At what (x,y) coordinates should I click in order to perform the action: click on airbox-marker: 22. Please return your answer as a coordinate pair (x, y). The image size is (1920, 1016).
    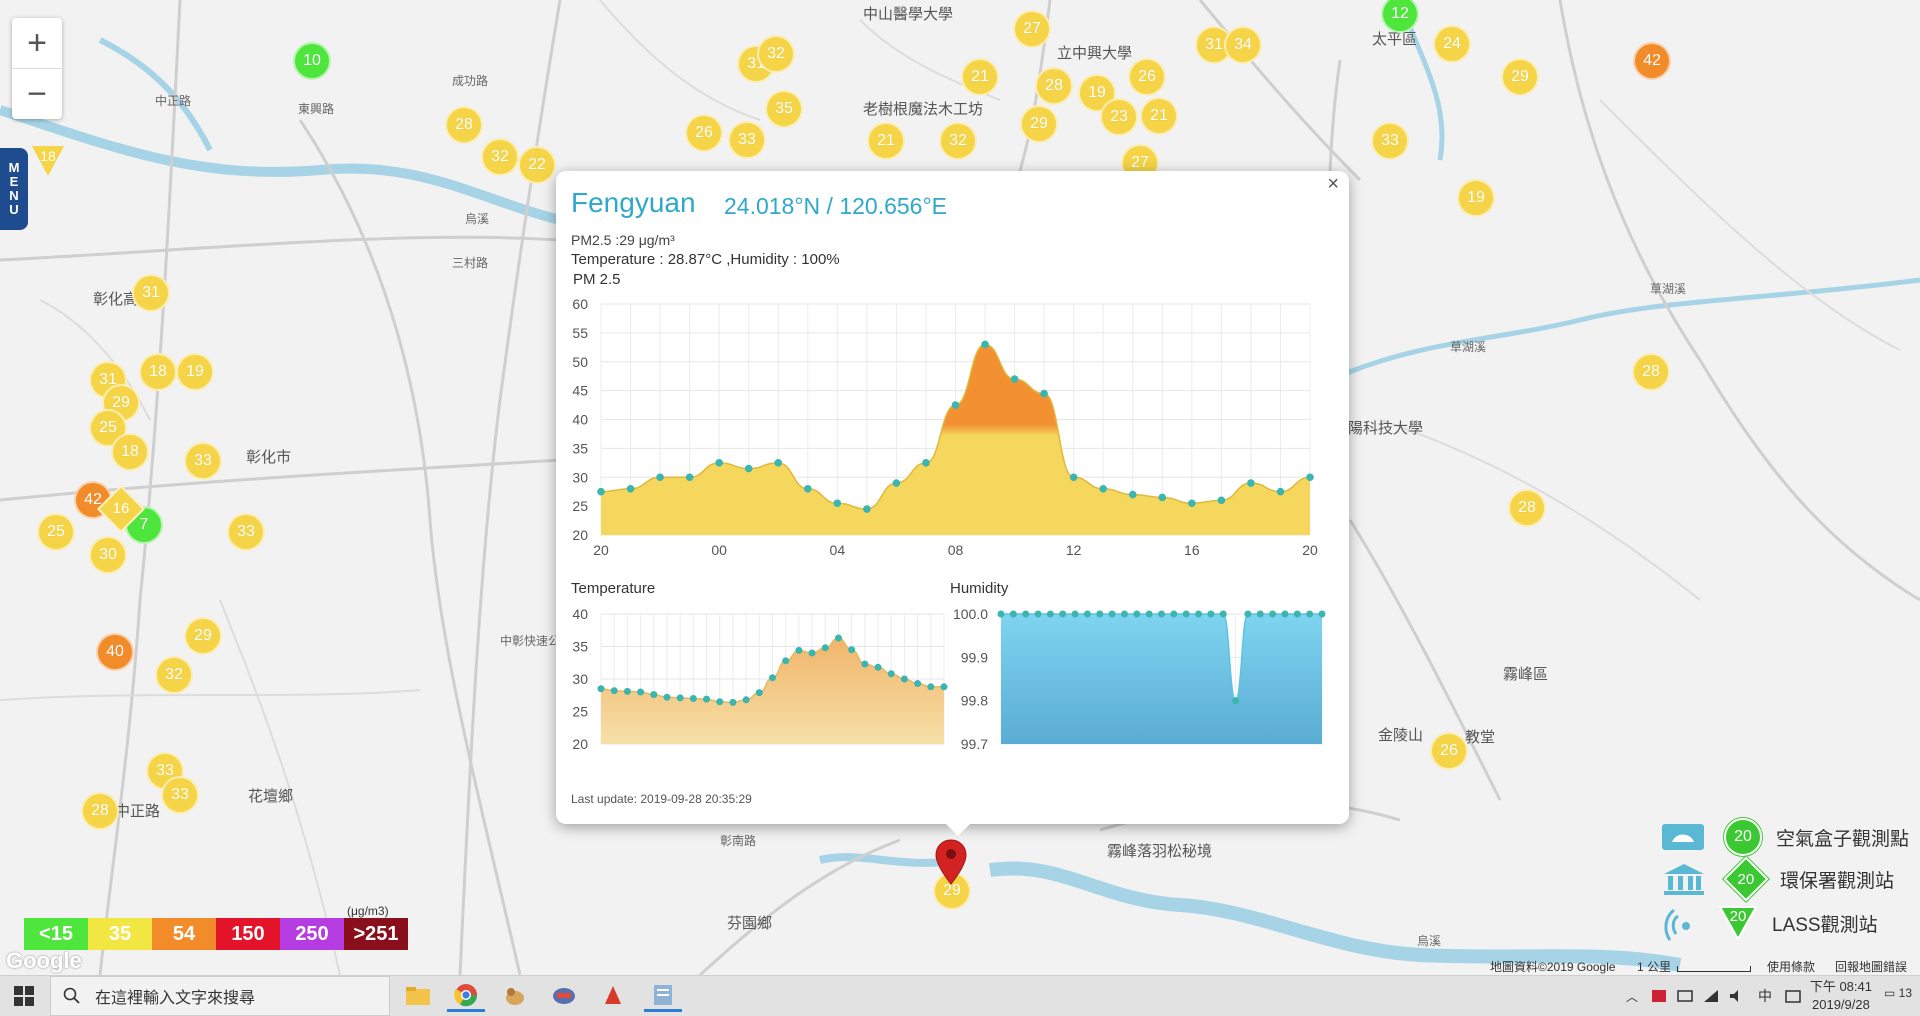
    Looking at the image, I should click on (537, 165).